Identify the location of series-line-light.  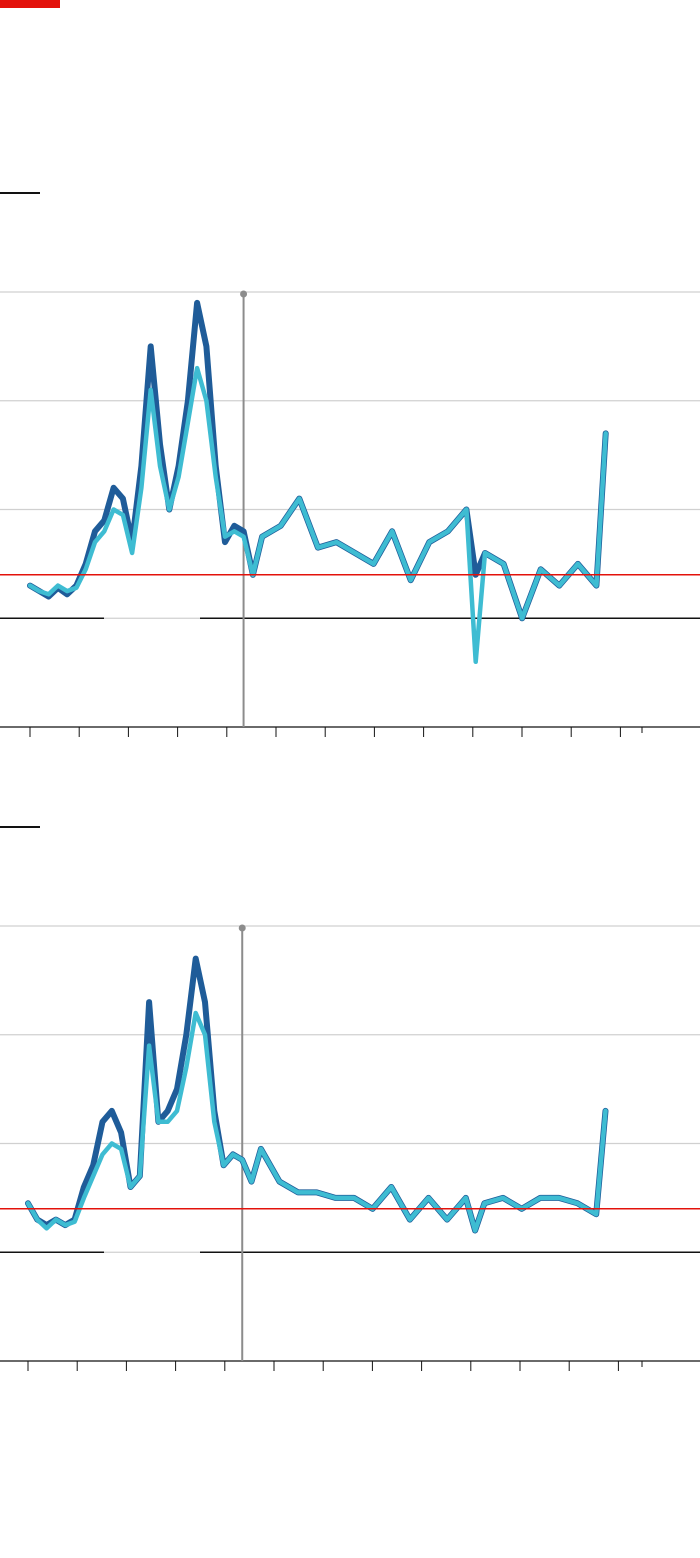
(316, 1121).